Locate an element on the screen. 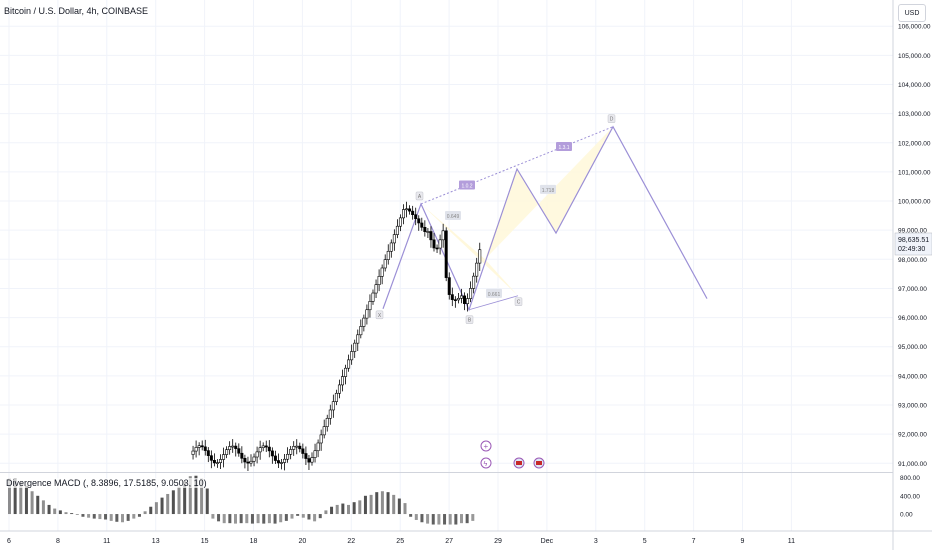  time-tick-label: Dec is located at coordinates (547, 541).